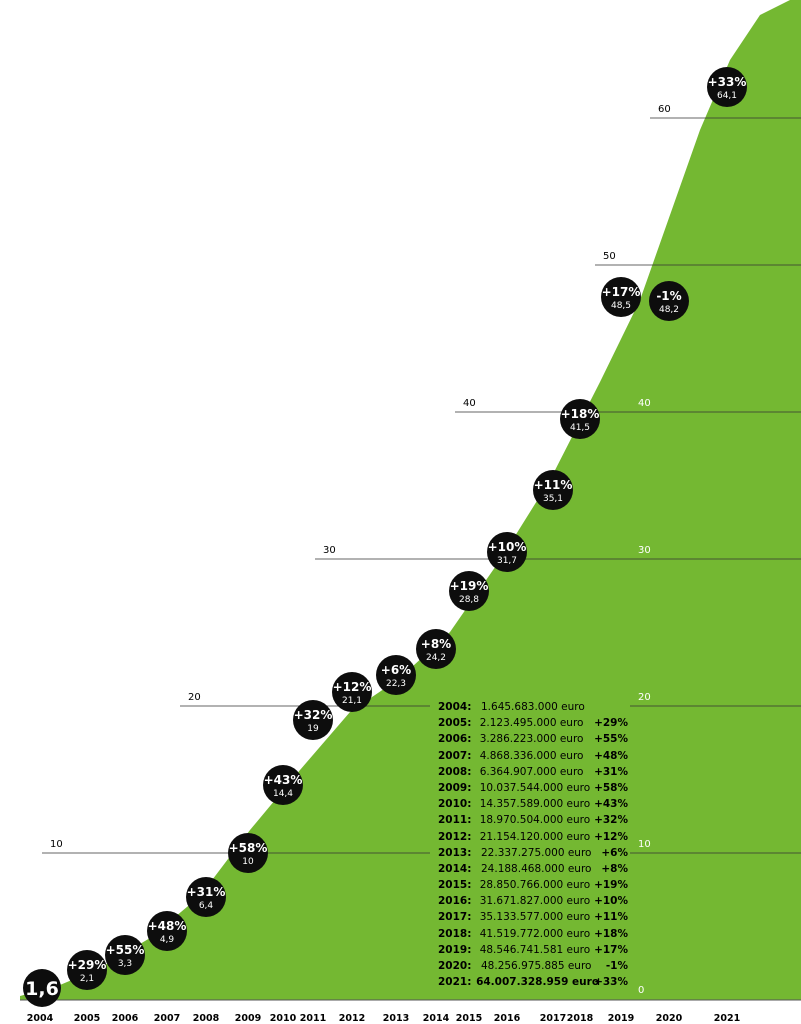 The image size is (801, 1024). What do you see at coordinates (611, 836) in the screenshot?
I see `table-change: +12%` at bounding box center [611, 836].